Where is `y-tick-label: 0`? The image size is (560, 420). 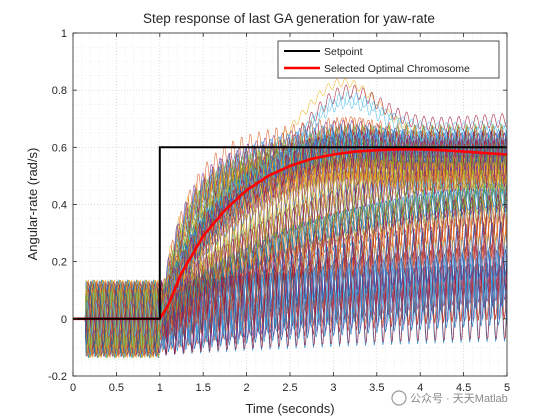
y-tick-label: 0 is located at coordinates (64, 320).